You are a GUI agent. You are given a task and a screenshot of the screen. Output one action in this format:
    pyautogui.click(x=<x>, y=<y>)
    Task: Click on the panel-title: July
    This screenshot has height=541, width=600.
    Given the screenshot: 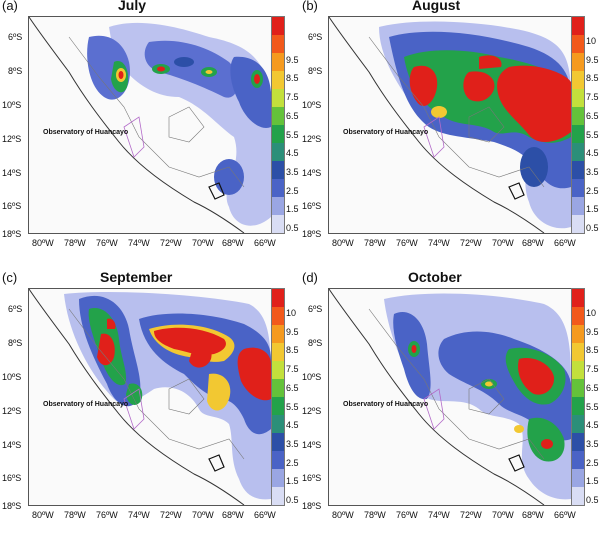 What is the action you would take?
    pyautogui.click(x=132, y=6)
    